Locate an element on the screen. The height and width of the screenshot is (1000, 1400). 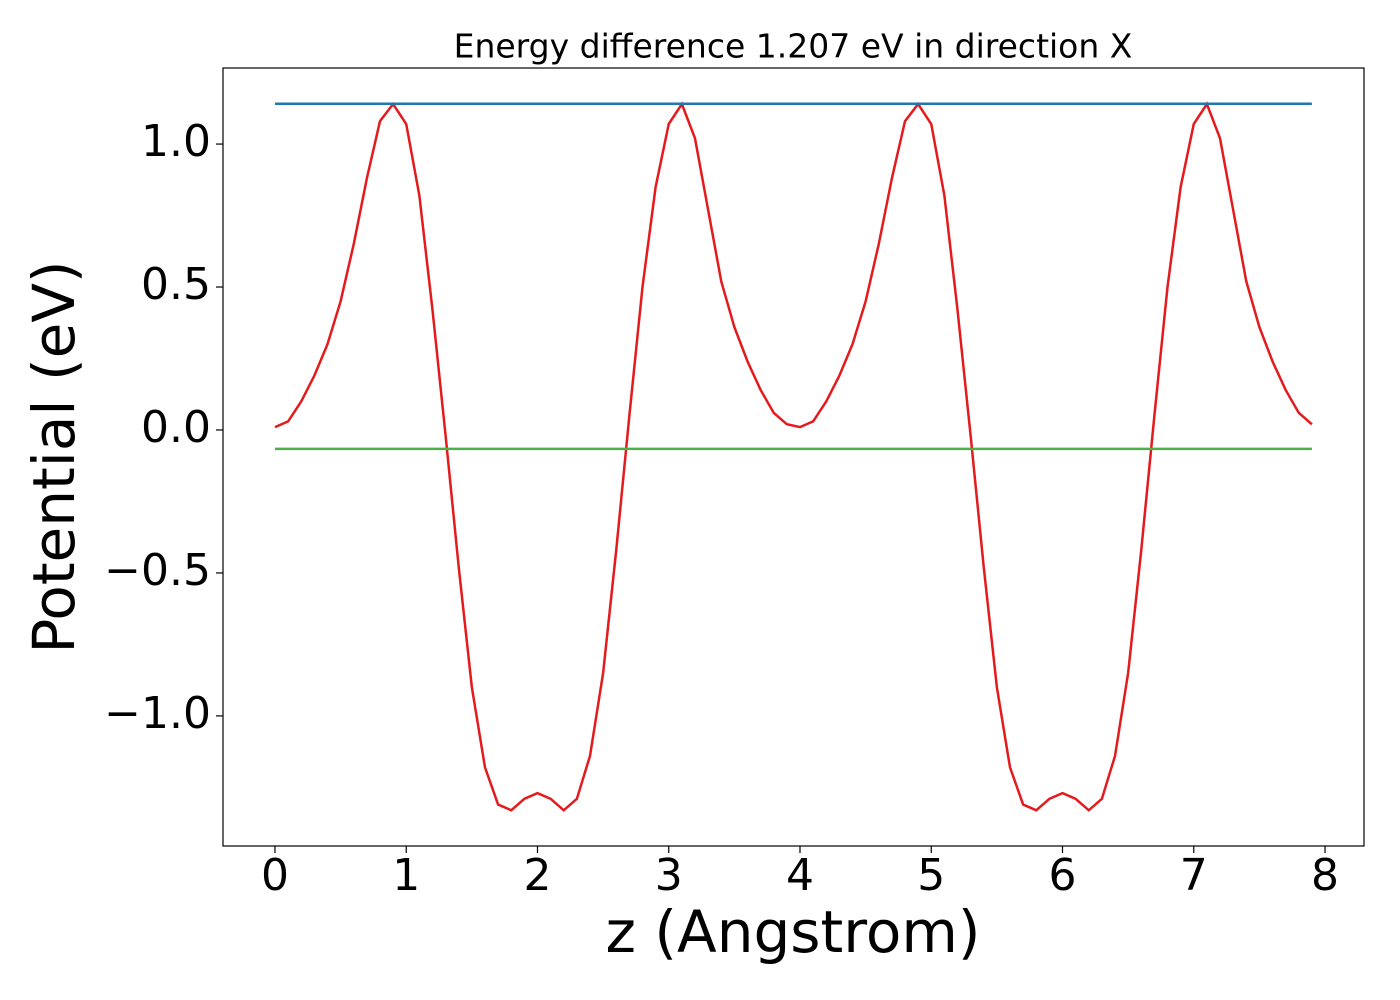
y-axis-label: Potential (eV) is located at coordinates (54, 456).